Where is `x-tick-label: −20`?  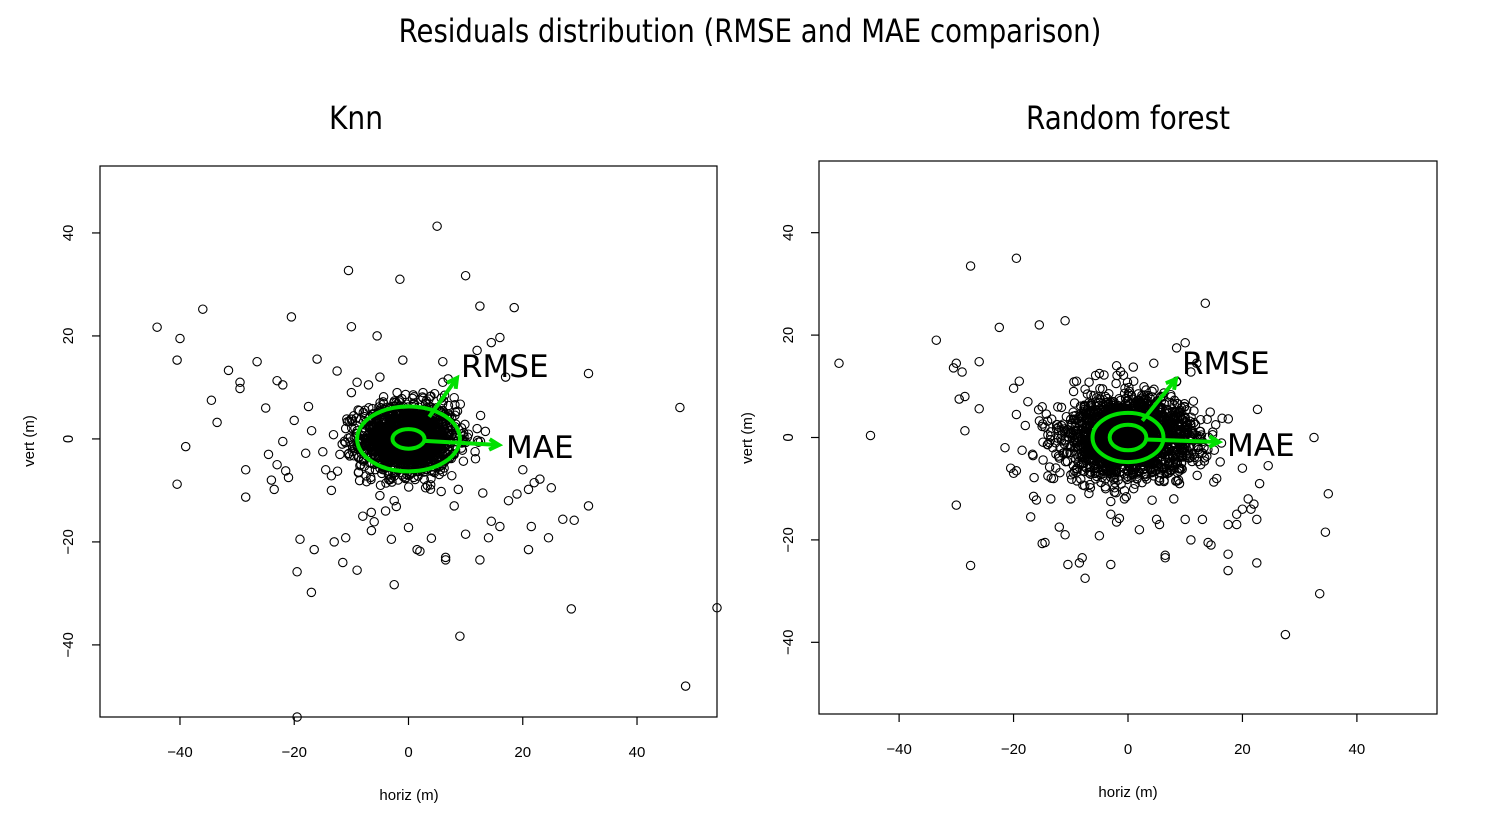 x-tick-label: −20 is located at coordinates (294, 752).